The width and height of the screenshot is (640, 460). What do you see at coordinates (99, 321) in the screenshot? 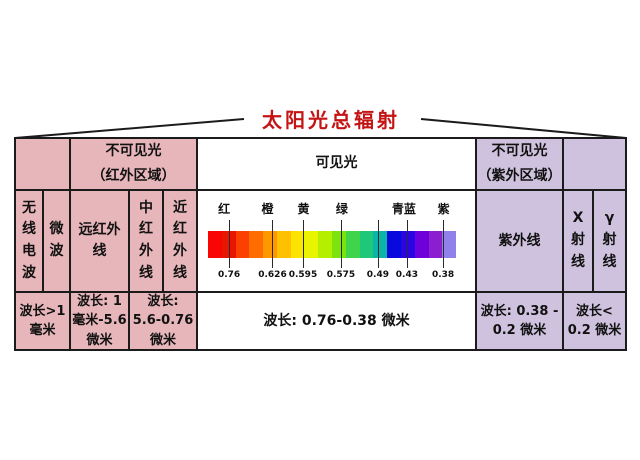
I see `wavelength-far-infrared: 波长: 1 毫米-5.6 微米` at bounding box center [99, 321].